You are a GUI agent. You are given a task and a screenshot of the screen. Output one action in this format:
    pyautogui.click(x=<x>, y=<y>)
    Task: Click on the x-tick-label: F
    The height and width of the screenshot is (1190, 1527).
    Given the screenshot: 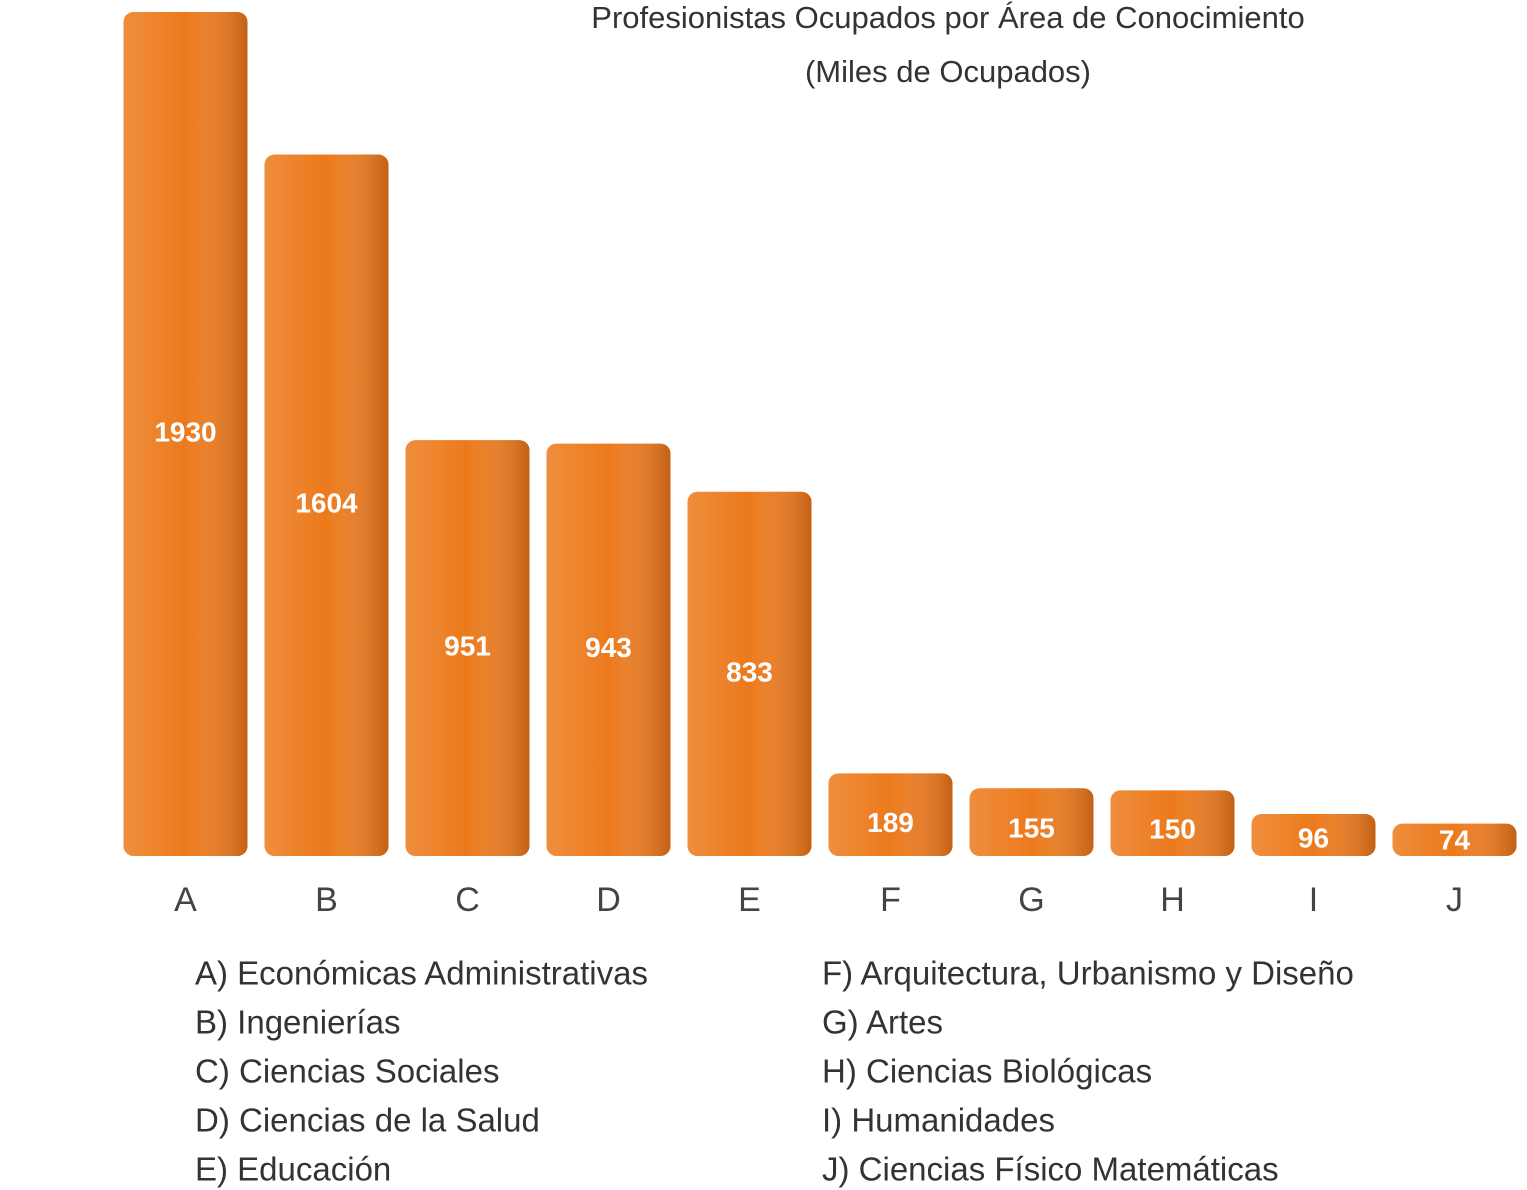 What is the action you would take?
    pyautogui.click(x=890, y=900)
    